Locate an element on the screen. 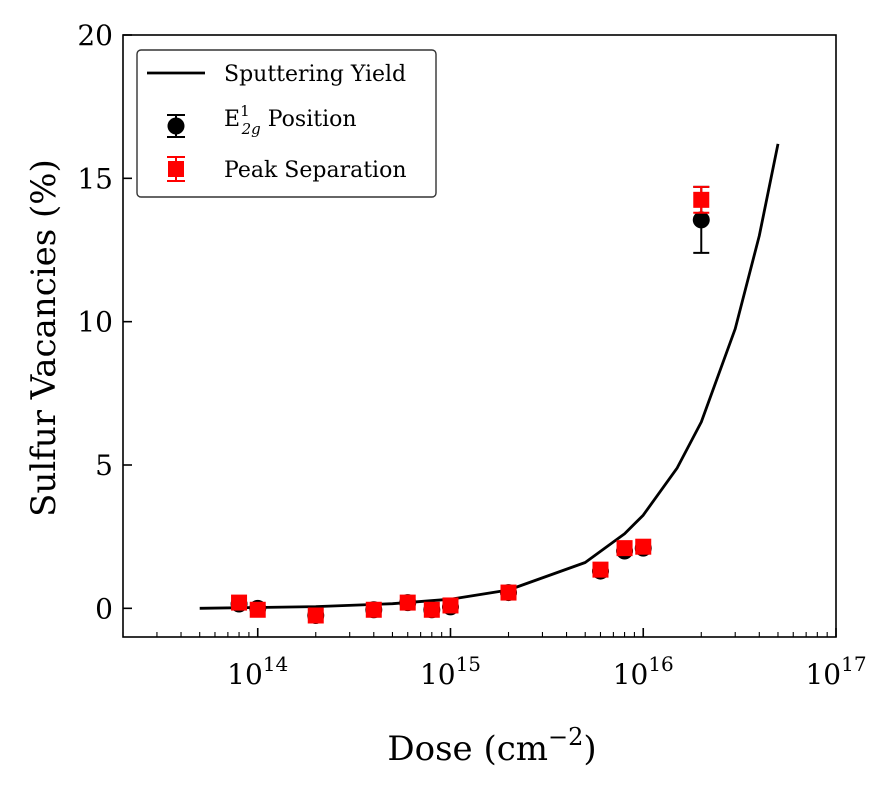 The image size is (889, 789). legend-marker-e2g-position is located at coordinates (176, 126).